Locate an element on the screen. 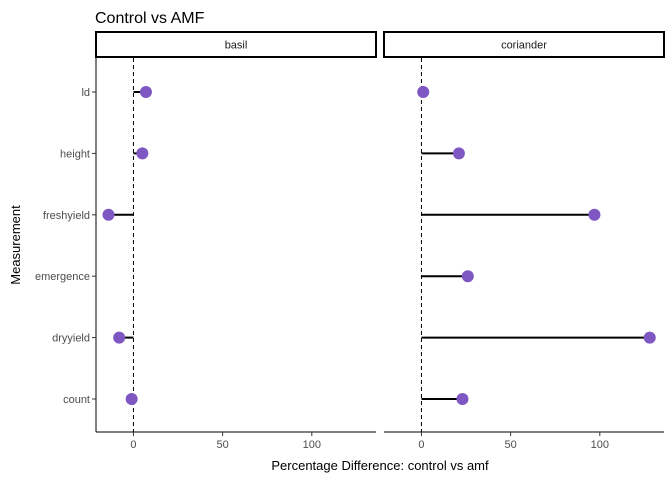 This screenshot has width=672, height=480. facet-strip-basil is located at coordinates (236, 44).